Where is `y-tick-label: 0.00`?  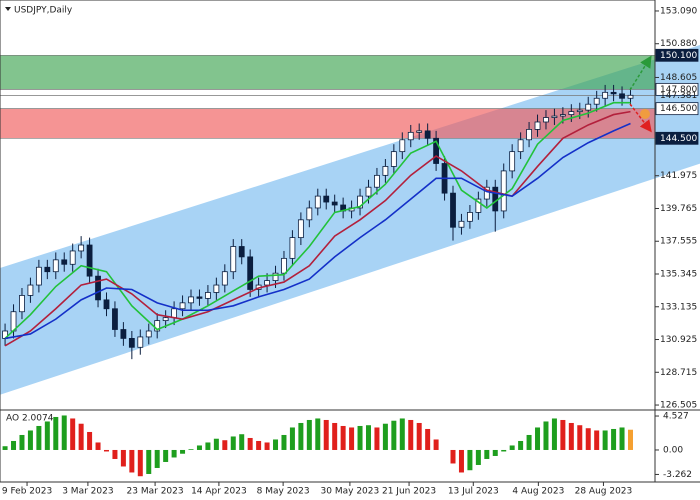 y-tick-label: 0.00 is located at coordinates (673, 450).